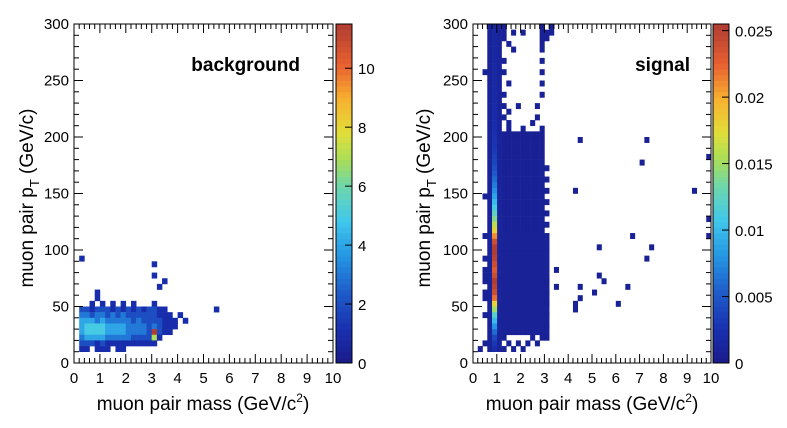 The image size is (787, 428). What do you see at coordinates (355, 198) in the screenshot?
I see `colorbar: 0 2 4 6 8 10` at bounding box center [355, 198].